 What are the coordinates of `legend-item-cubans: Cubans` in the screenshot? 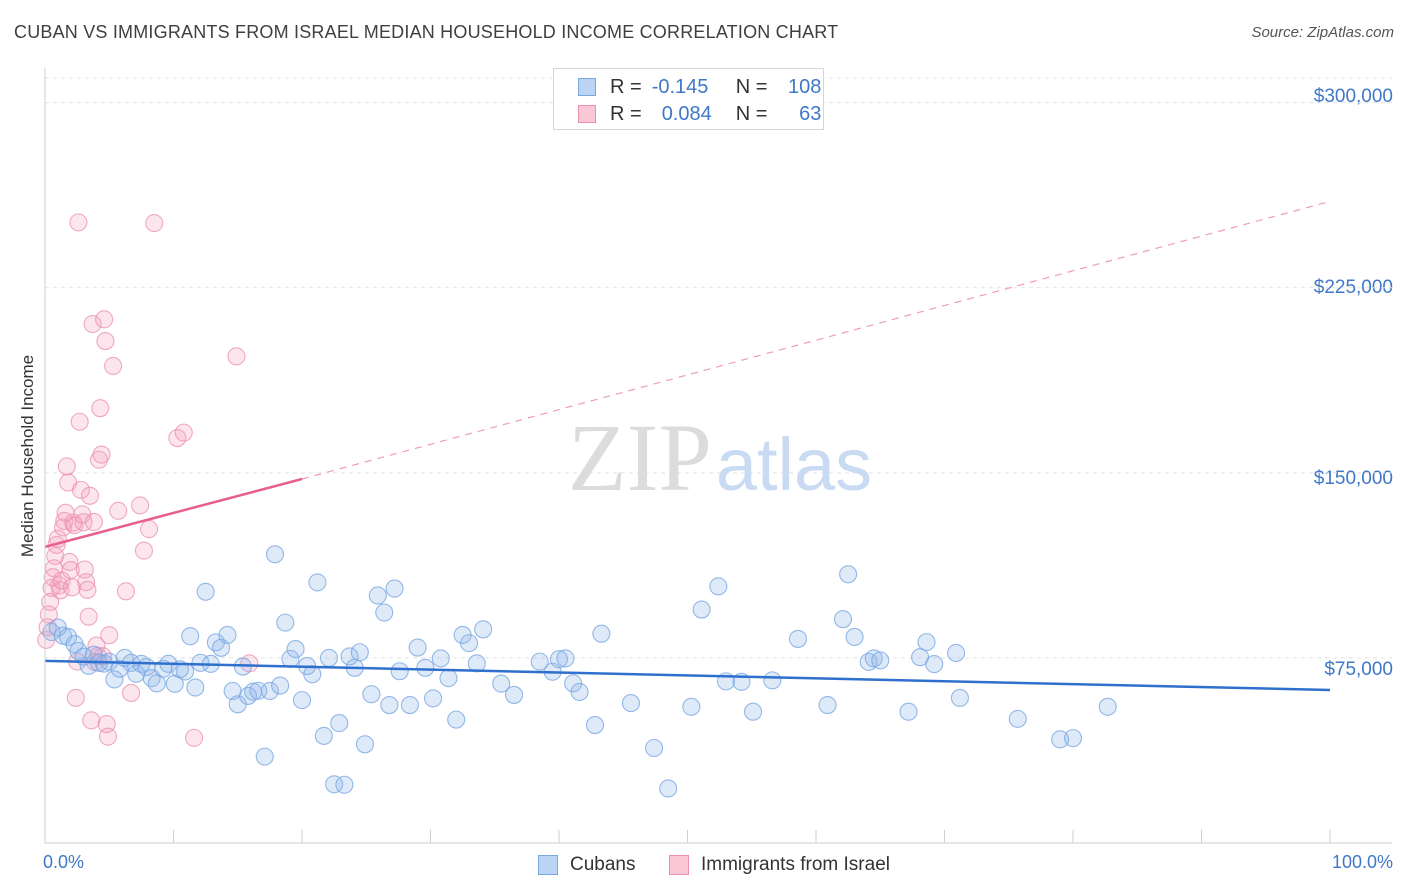 It's located at (587, 865).